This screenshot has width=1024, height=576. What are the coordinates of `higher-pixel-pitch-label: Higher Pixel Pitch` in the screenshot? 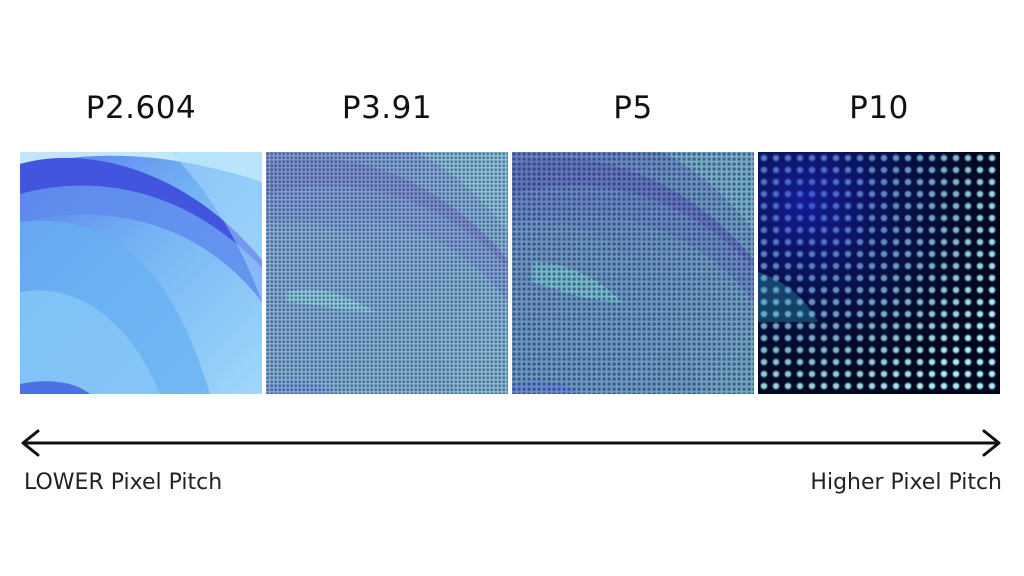 It's located at (906, 482).